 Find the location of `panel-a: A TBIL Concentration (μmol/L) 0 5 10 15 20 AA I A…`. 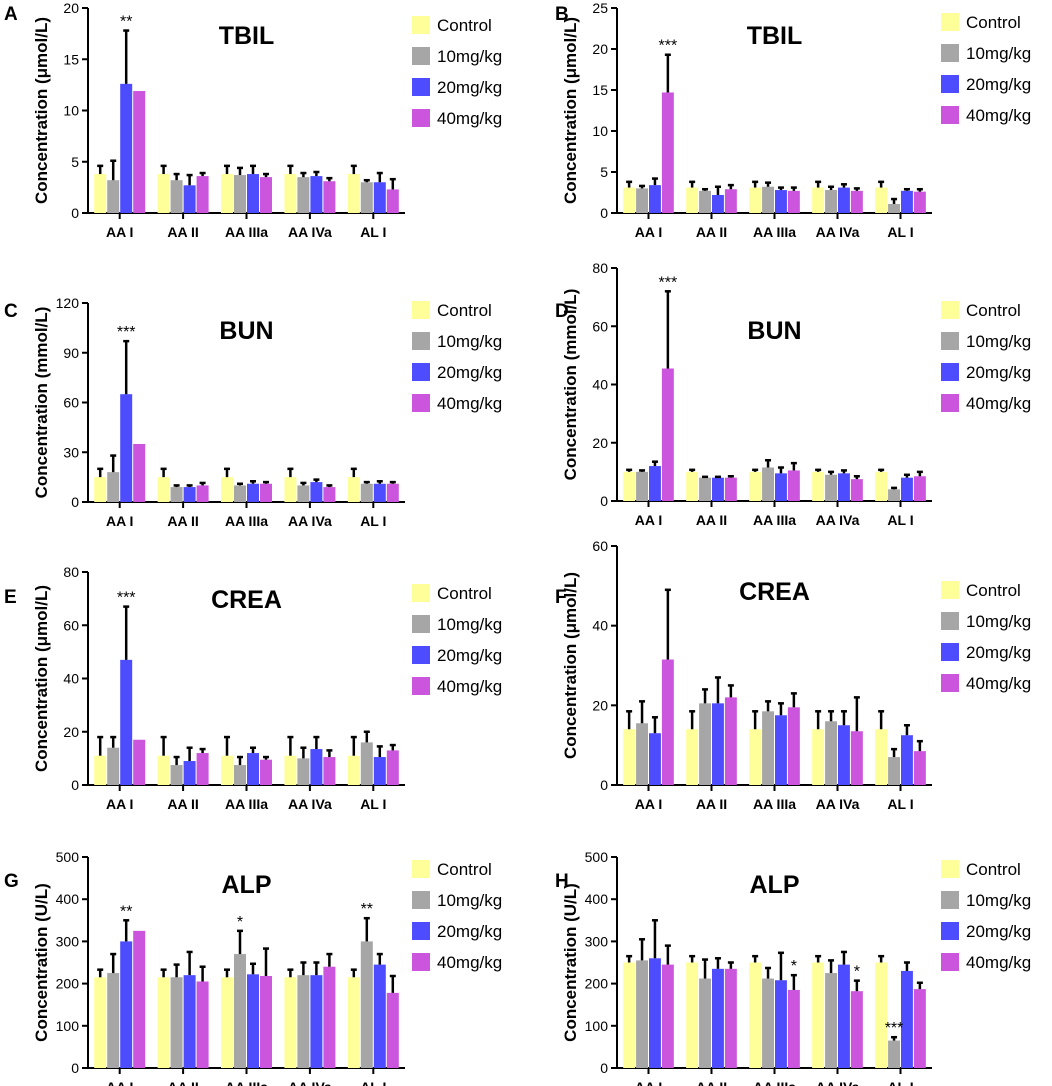

panel-a: A TBIL Concentration (μmol/L) 0 5 10 15 20 AA I A… is located at coordinates (253, 120).